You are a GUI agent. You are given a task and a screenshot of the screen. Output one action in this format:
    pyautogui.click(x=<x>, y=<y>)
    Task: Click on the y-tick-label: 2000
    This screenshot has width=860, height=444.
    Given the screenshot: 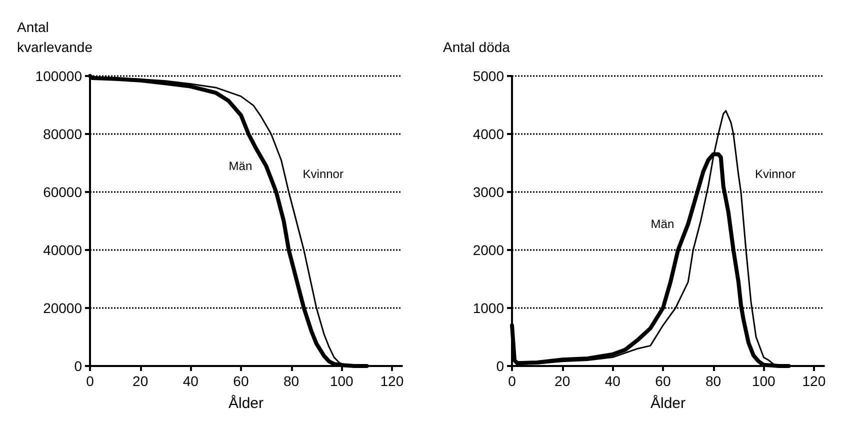 What is the action you would take?
    pyautogui.click(x=488, y=250)
    